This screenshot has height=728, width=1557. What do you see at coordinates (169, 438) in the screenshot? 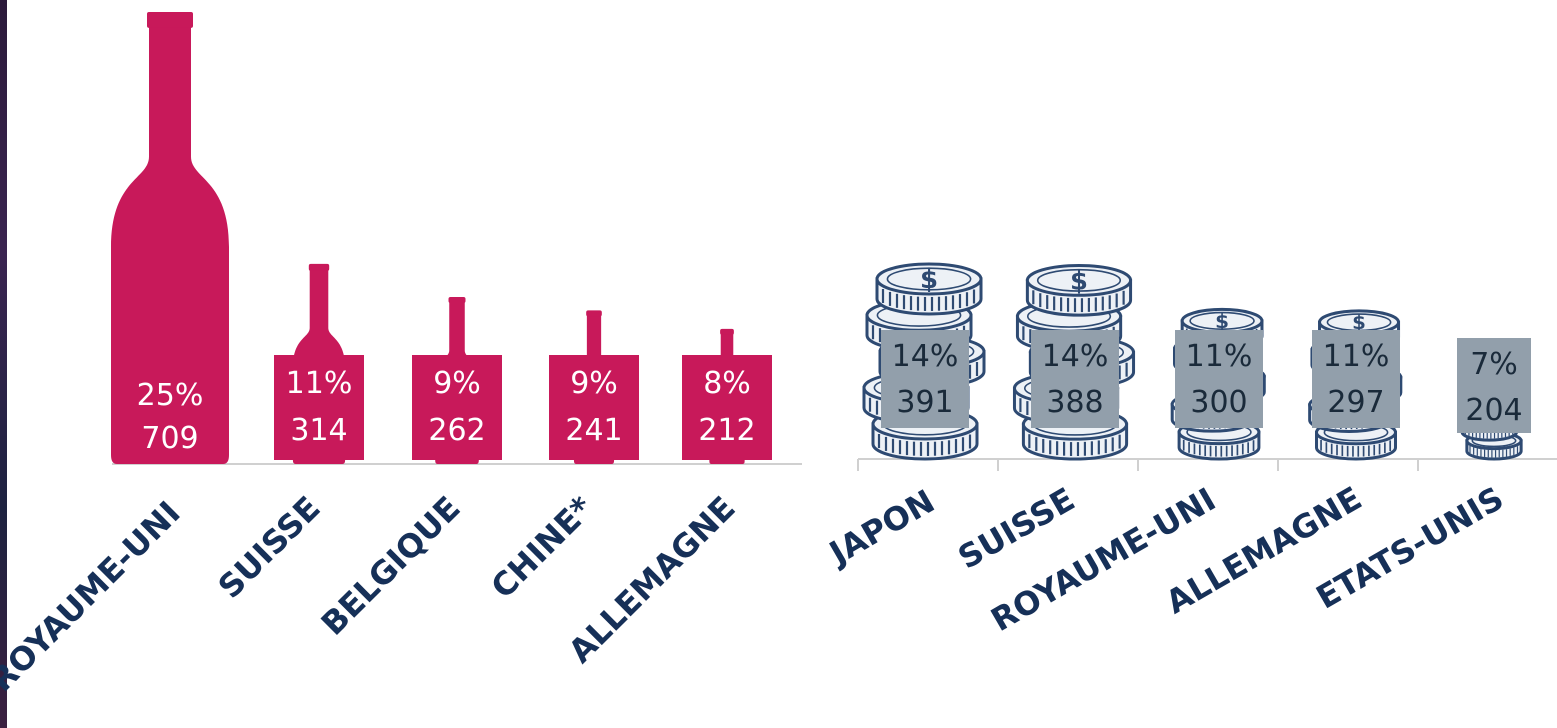
I see `value-label: 709` at bounding box center [169, 438].